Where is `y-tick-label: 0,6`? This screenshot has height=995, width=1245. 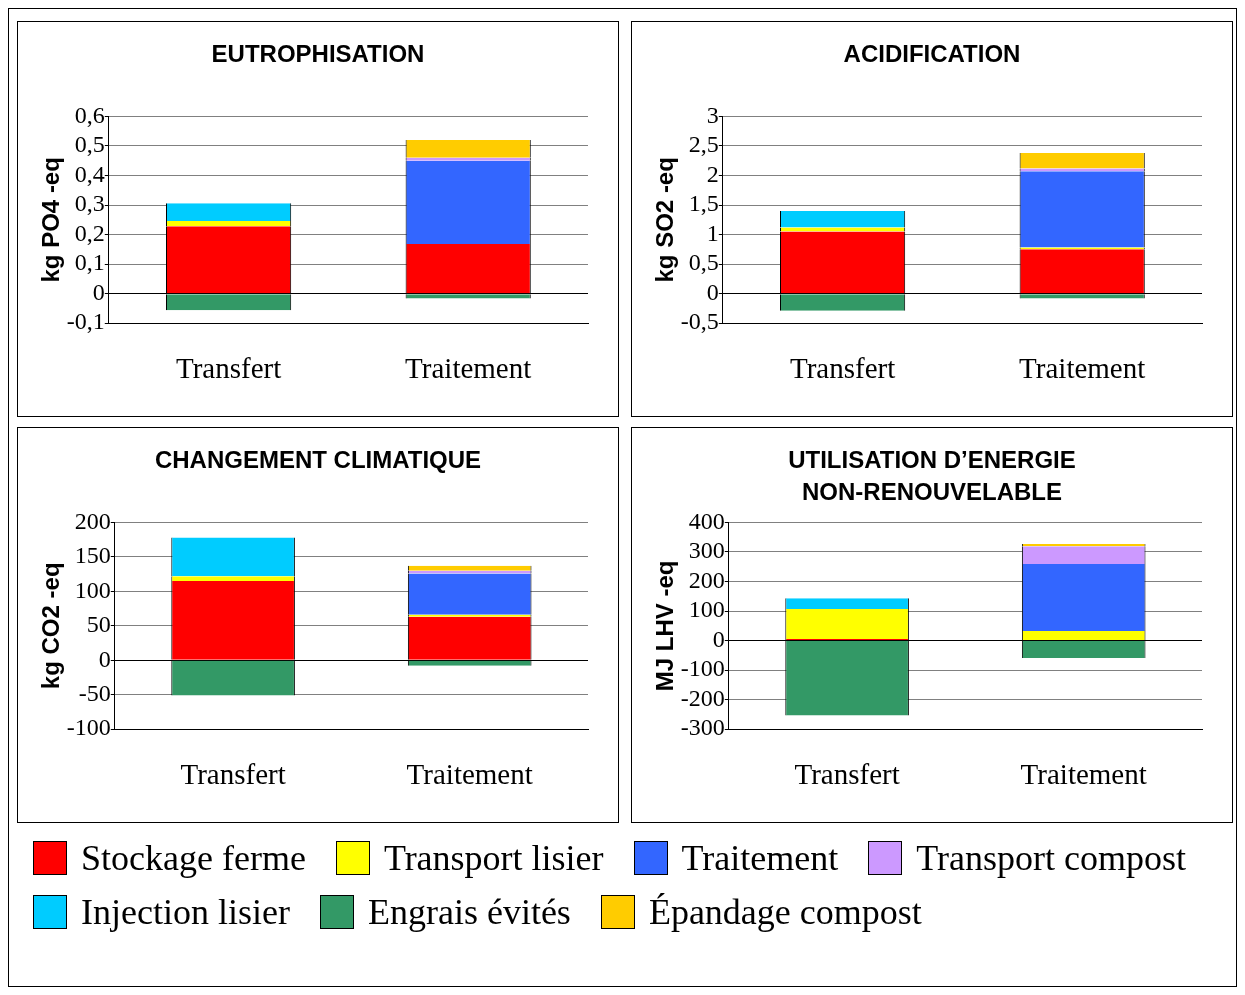 y-tick-label: 0,6 is located at coordinates (89, 114).